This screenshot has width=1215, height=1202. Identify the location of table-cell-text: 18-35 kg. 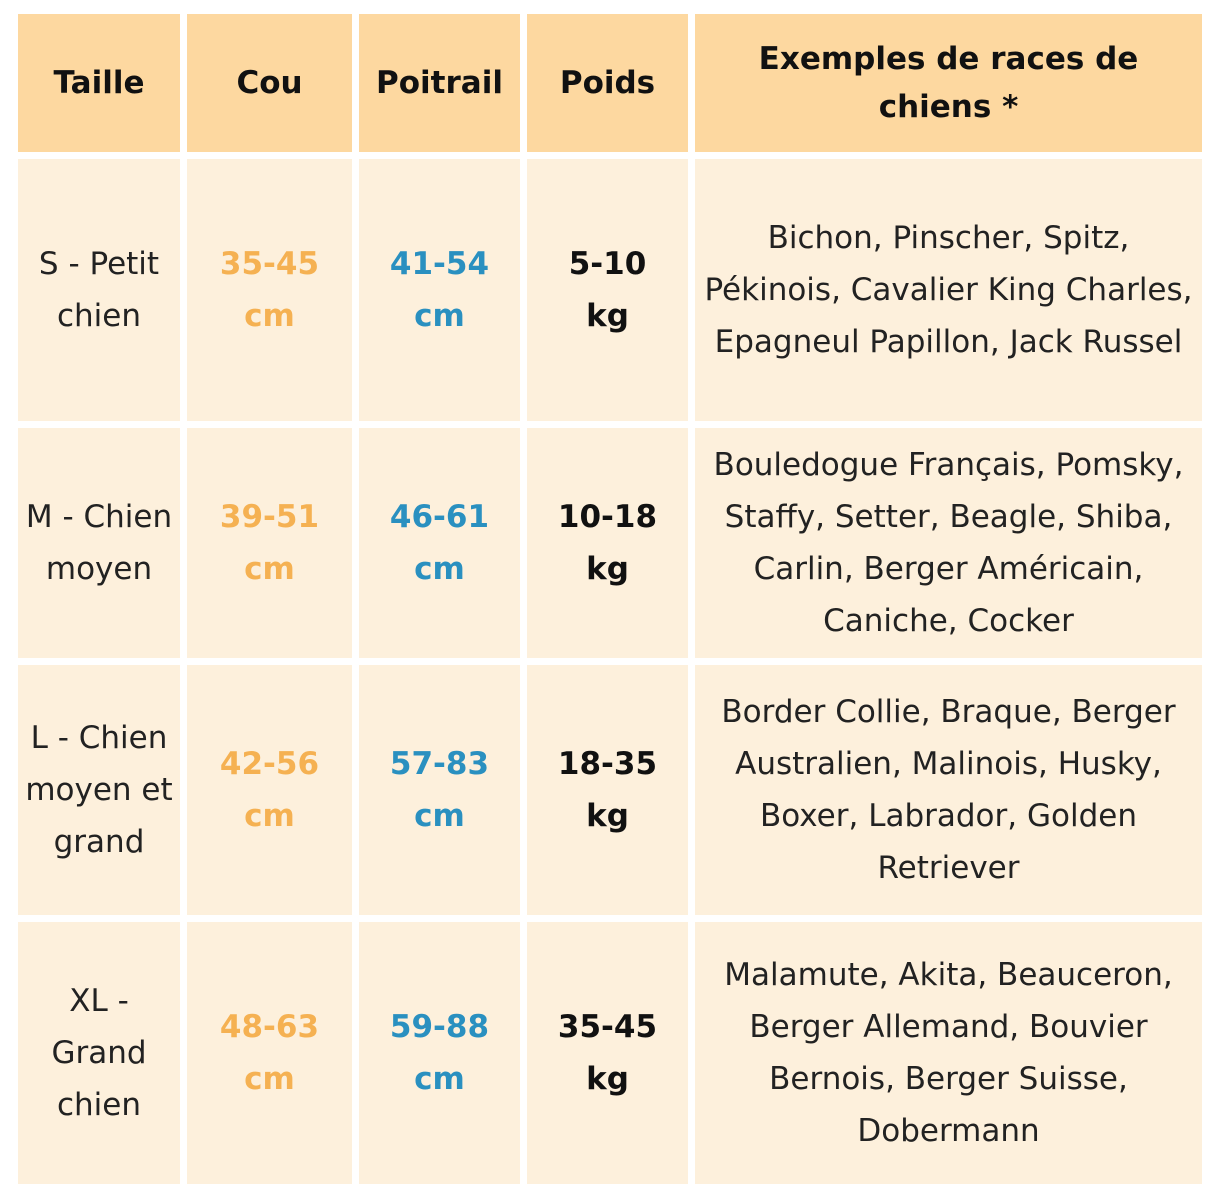
(607, 790).